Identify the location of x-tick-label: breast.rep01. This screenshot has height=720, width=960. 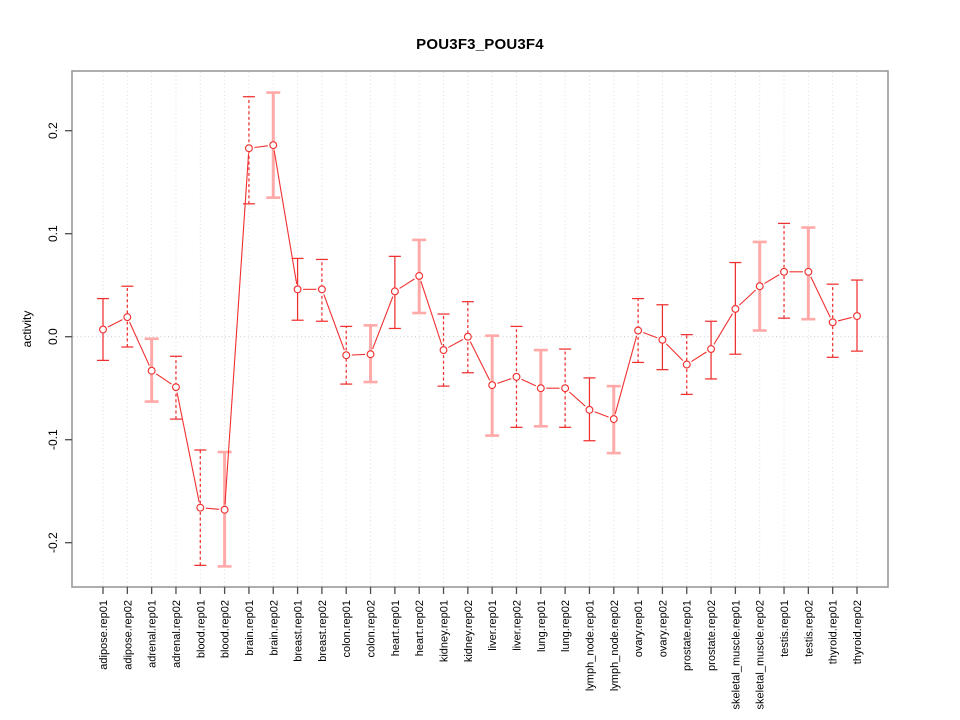
(299, 631).